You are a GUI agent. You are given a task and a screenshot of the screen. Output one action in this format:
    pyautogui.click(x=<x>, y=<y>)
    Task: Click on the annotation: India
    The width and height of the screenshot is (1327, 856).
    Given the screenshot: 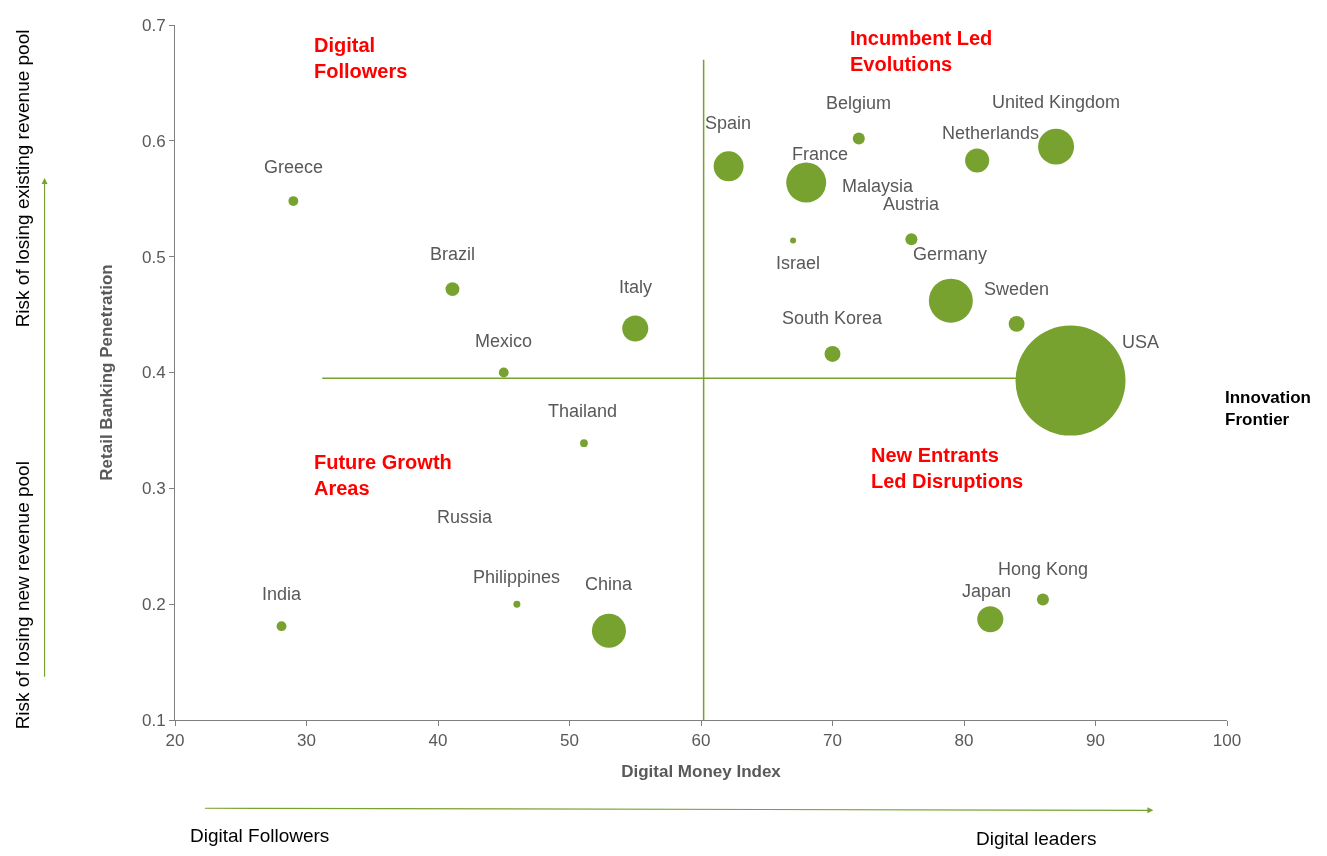 What is the action you would take?
    pyautogui.click(x=282, y=594)
    